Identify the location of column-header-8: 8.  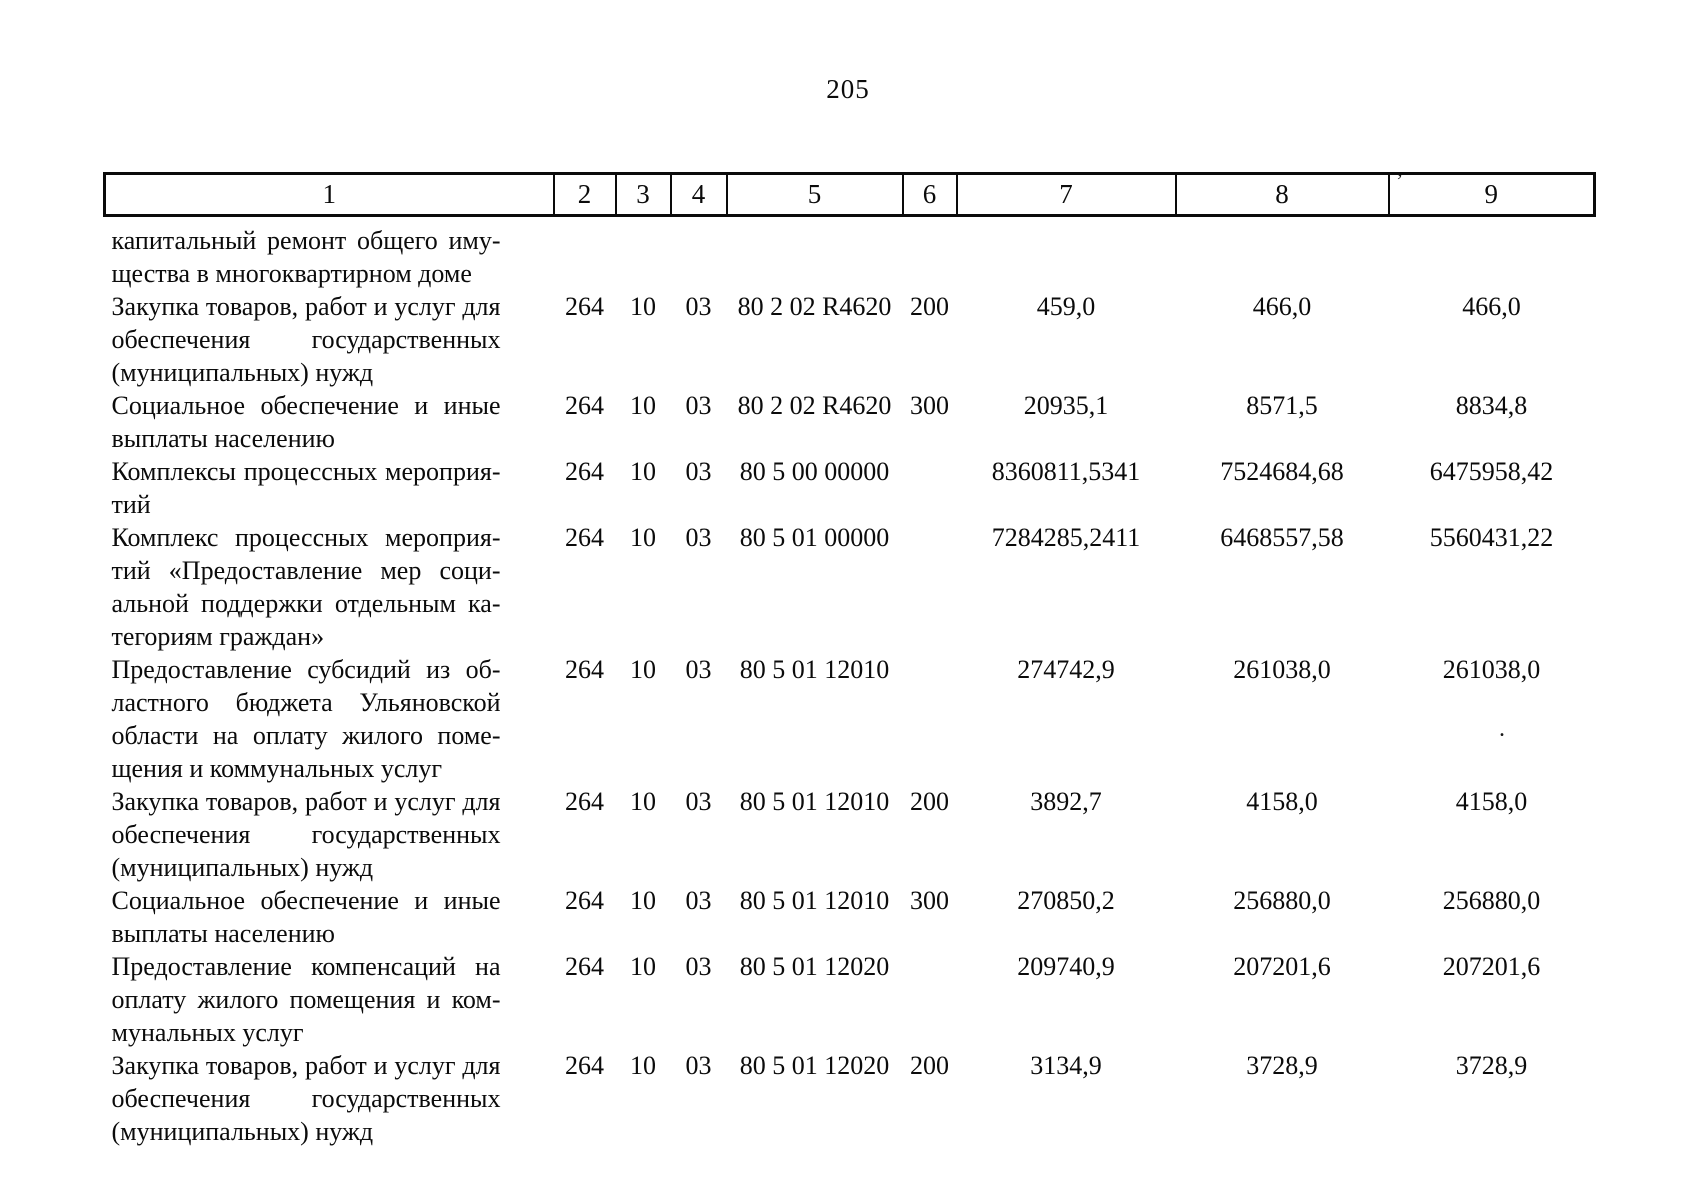
(1282, 194).